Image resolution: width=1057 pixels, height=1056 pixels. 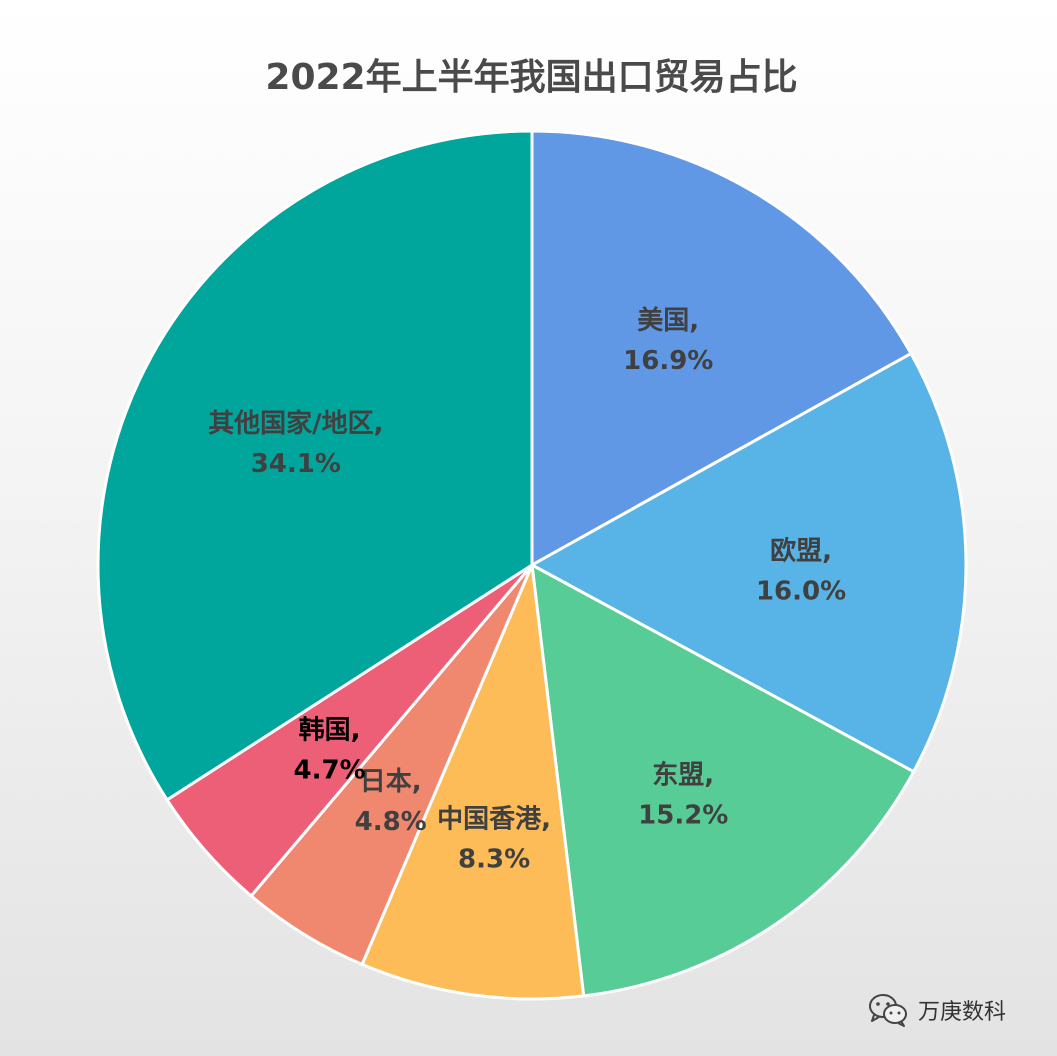 I want to click on slice-label-4: 日本, 4.8%, so click(x=391, y=802).